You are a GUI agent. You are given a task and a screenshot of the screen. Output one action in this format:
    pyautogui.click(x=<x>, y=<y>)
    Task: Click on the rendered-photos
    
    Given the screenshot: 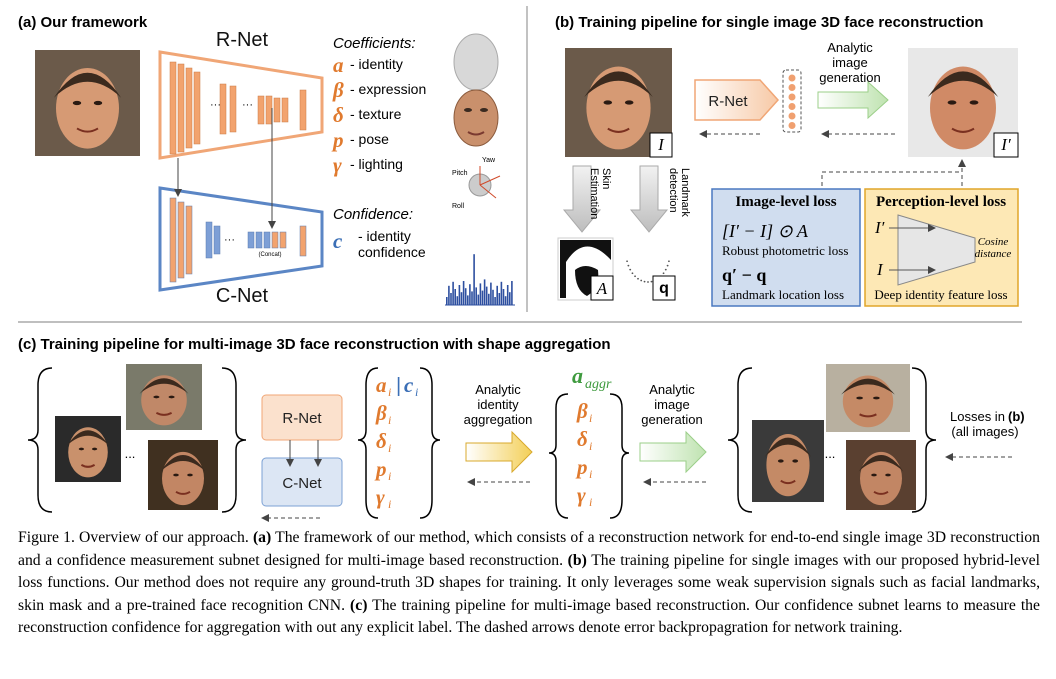 What is the action you would take?
    pyautogui.click(x=834, y=437)
    